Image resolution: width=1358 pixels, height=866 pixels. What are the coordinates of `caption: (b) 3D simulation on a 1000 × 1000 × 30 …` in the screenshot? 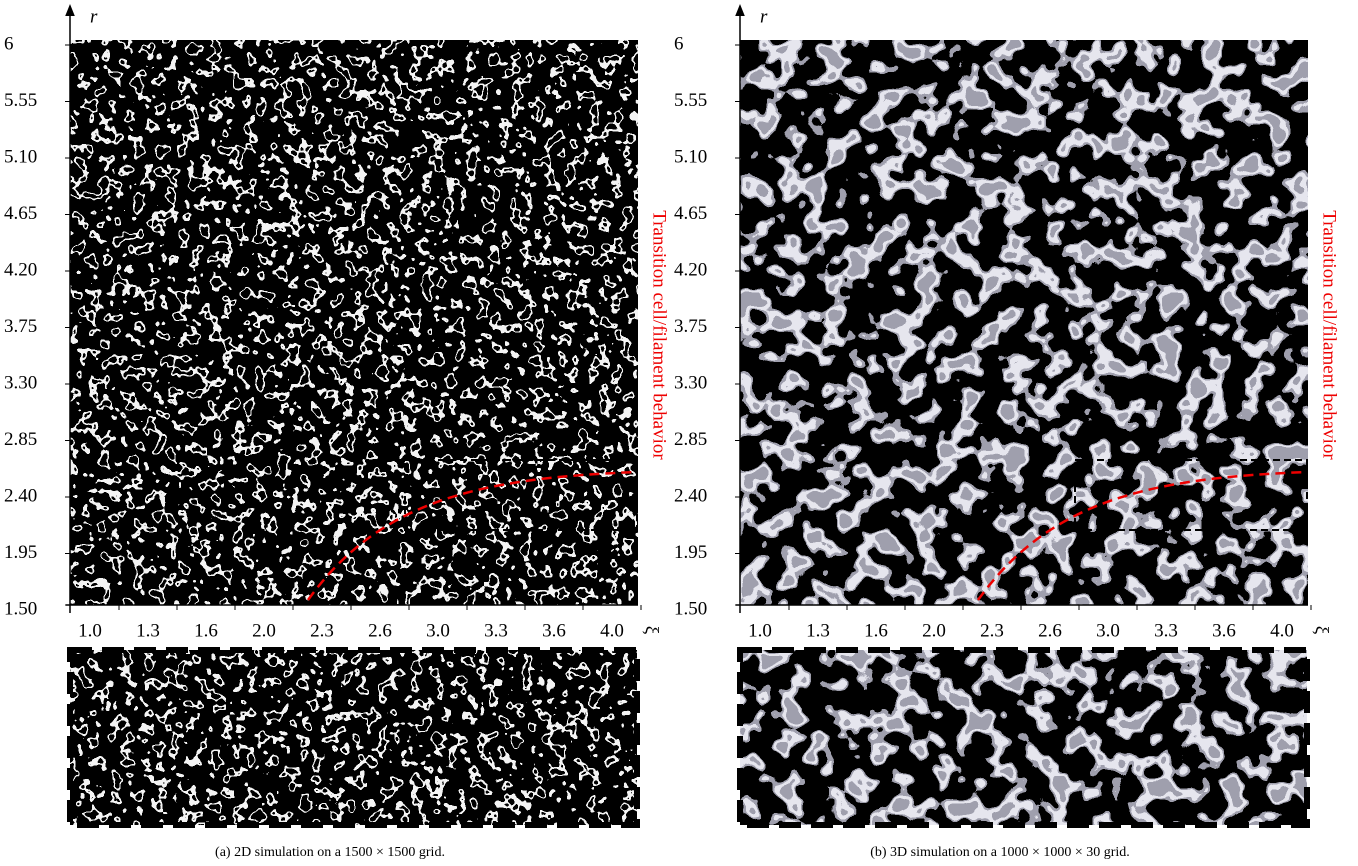 It's located at (1000, 852).